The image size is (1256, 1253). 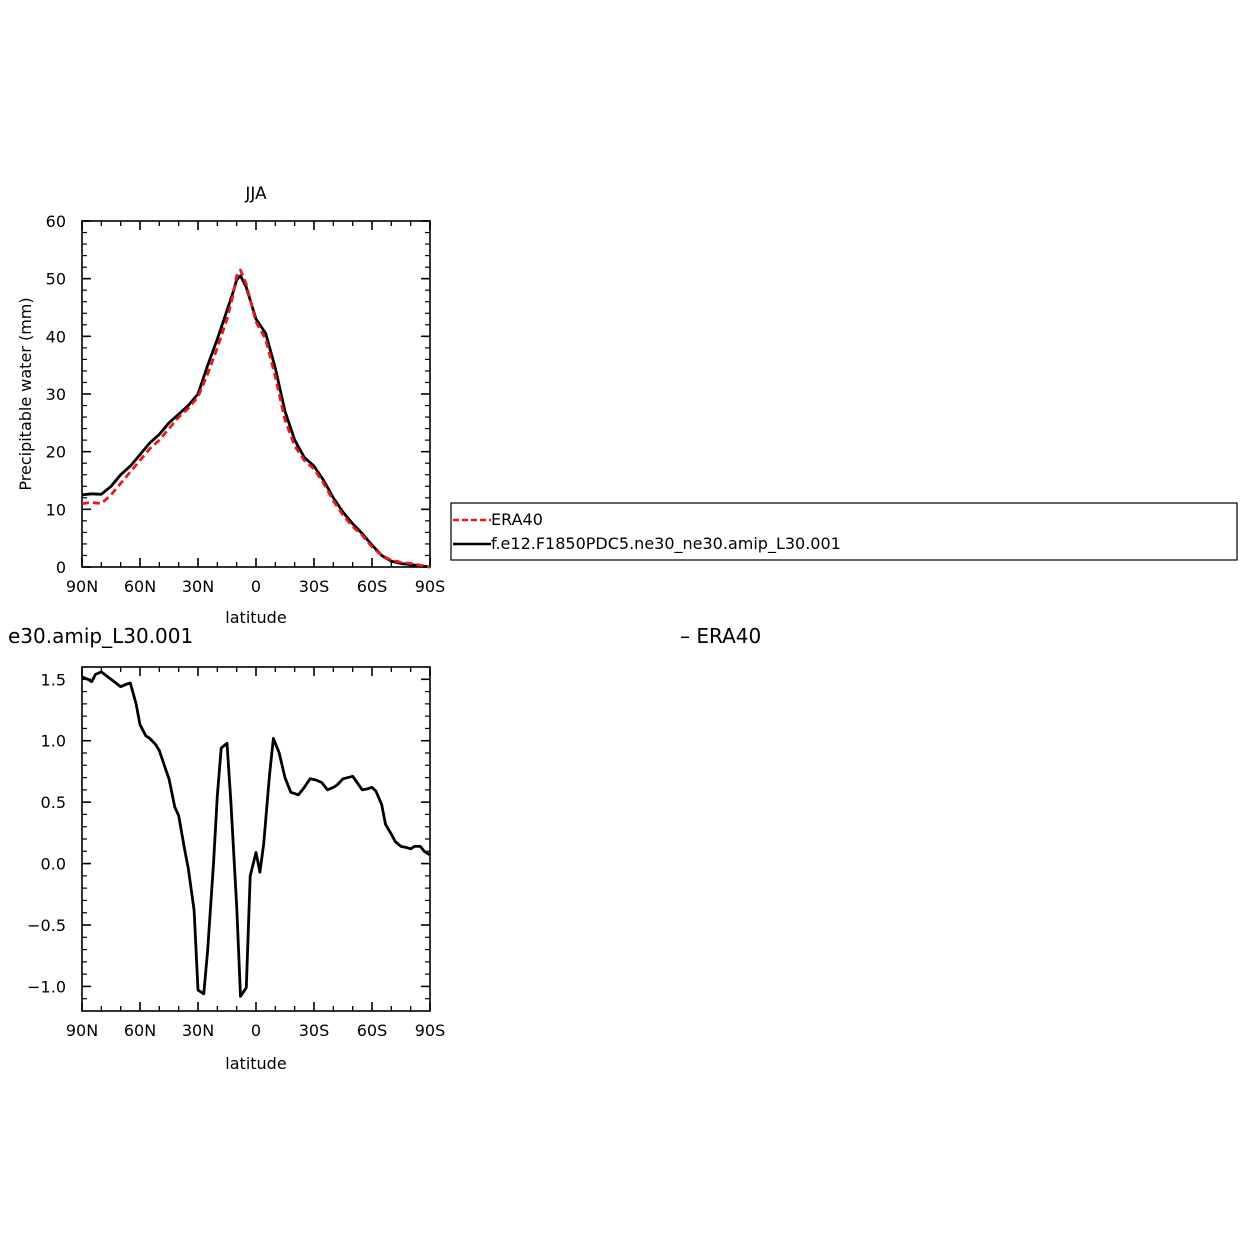 I want to click on panel-bottom-series-line-difference, so click(x=256, y=834).